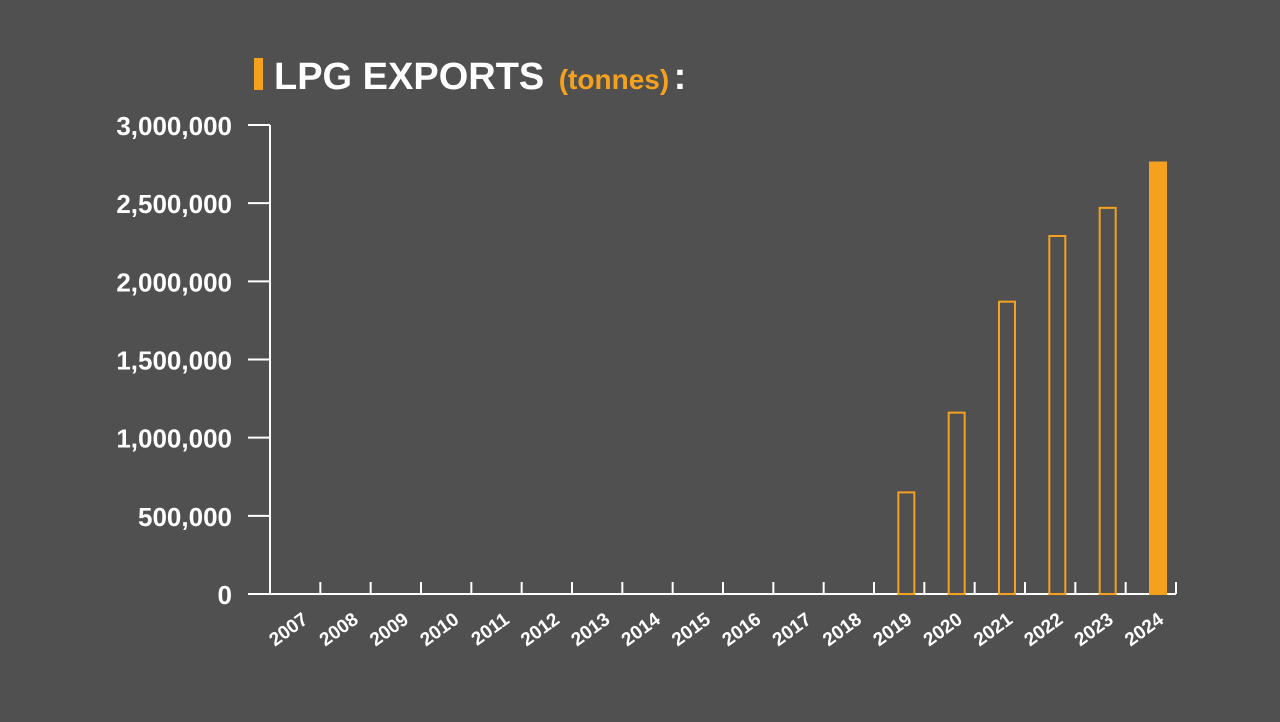  I want to click on x-tick-label: 2019, so click(893, 630).